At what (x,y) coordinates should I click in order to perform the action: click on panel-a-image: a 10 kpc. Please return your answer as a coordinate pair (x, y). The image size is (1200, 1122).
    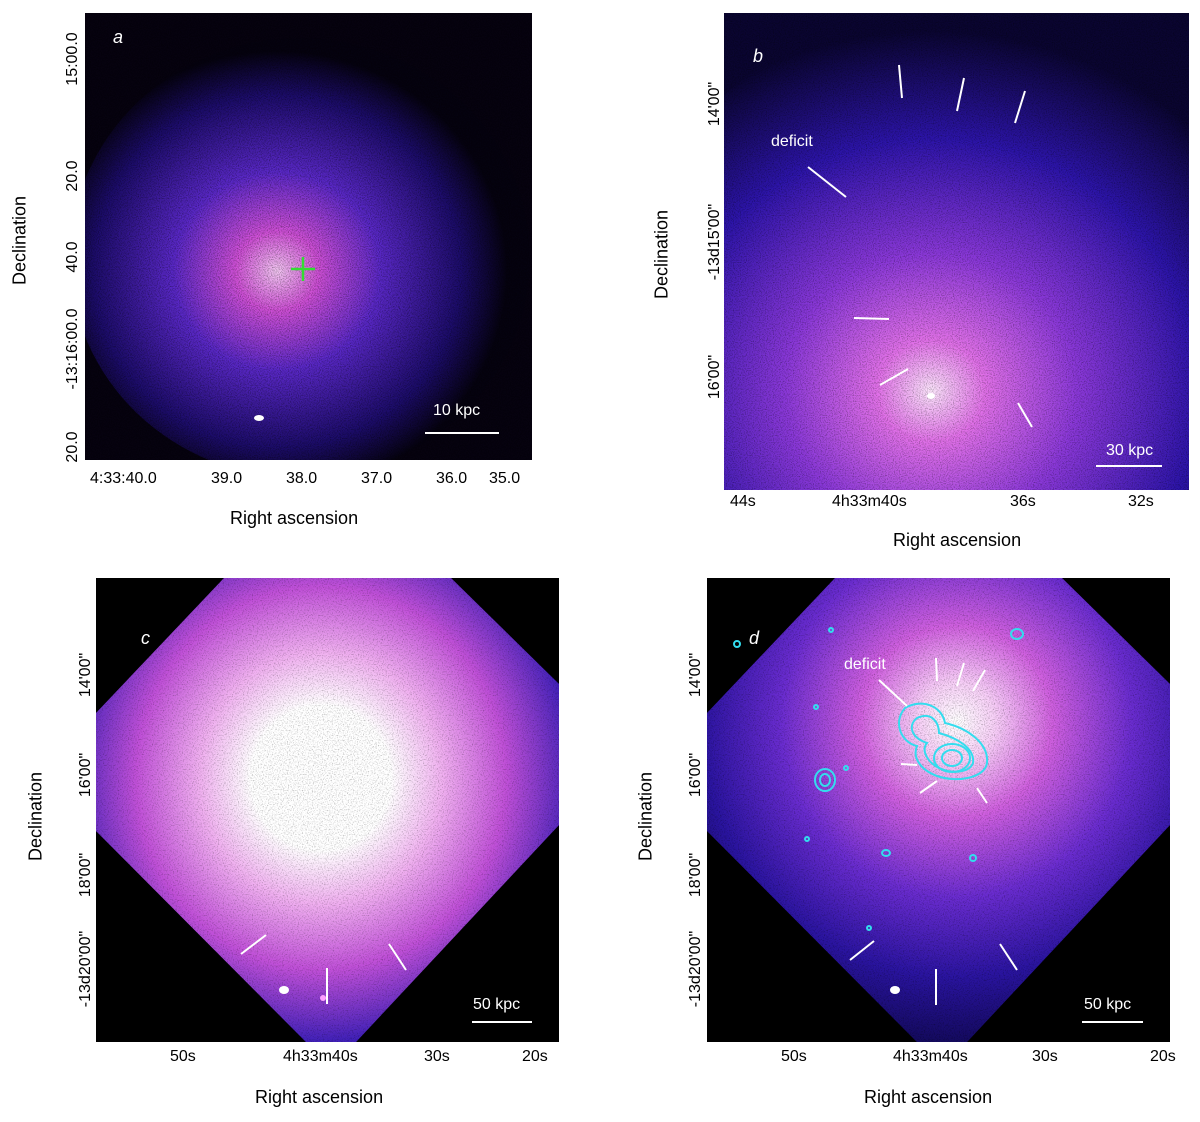
    Looking at the image, I should click on (308, 236).